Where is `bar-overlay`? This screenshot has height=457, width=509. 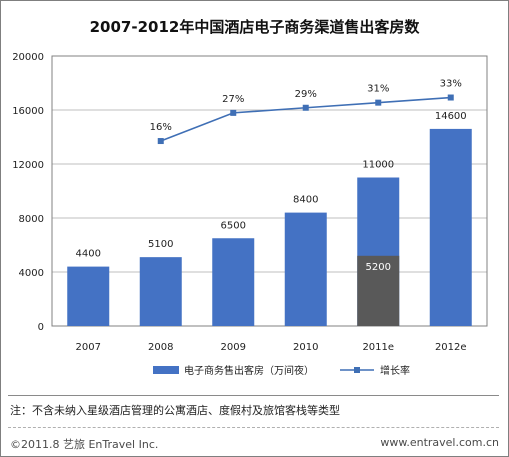
bar-overlay is located at coordinates (378, 290).